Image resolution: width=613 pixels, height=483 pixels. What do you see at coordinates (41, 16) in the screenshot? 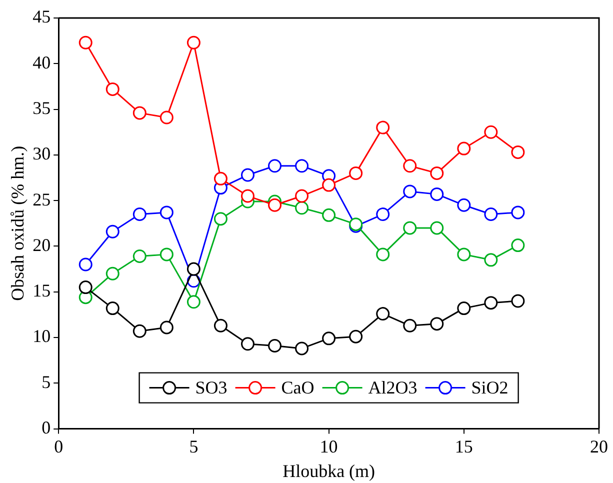
I see `y-tick-label: 45` at bounding box center [41, 16].